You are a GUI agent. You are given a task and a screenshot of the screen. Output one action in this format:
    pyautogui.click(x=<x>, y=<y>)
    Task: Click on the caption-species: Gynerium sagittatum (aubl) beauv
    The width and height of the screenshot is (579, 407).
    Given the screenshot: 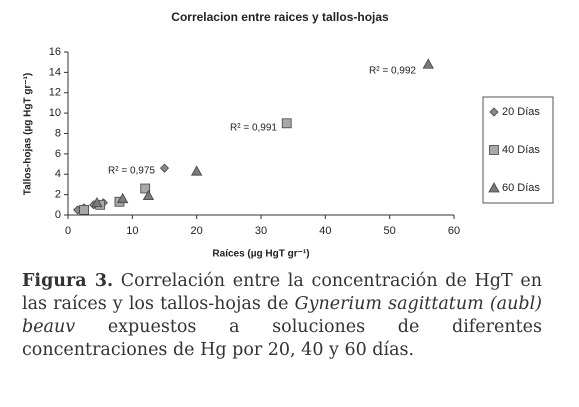 What is the action you would take?
    pyautogui.click(x=282, y=315)
    